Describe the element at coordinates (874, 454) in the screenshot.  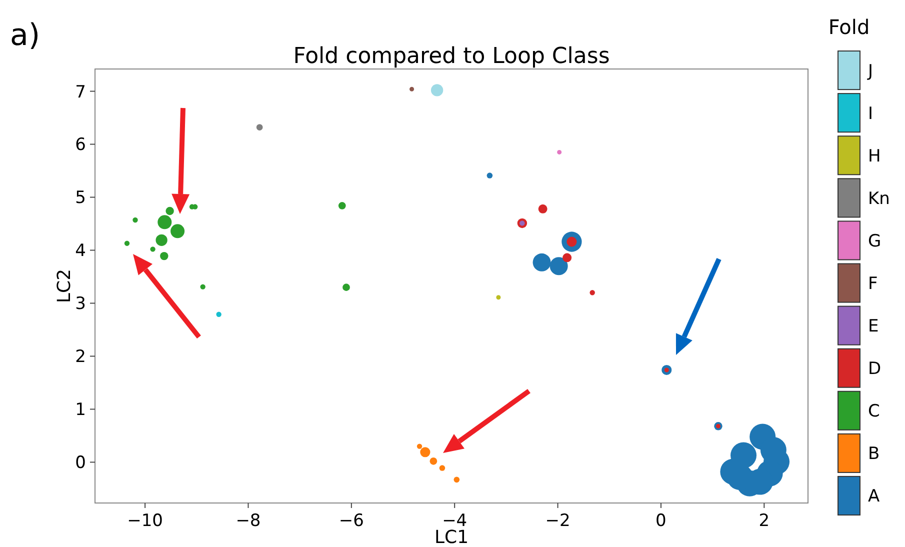
I see `legend-label: B` at that location.